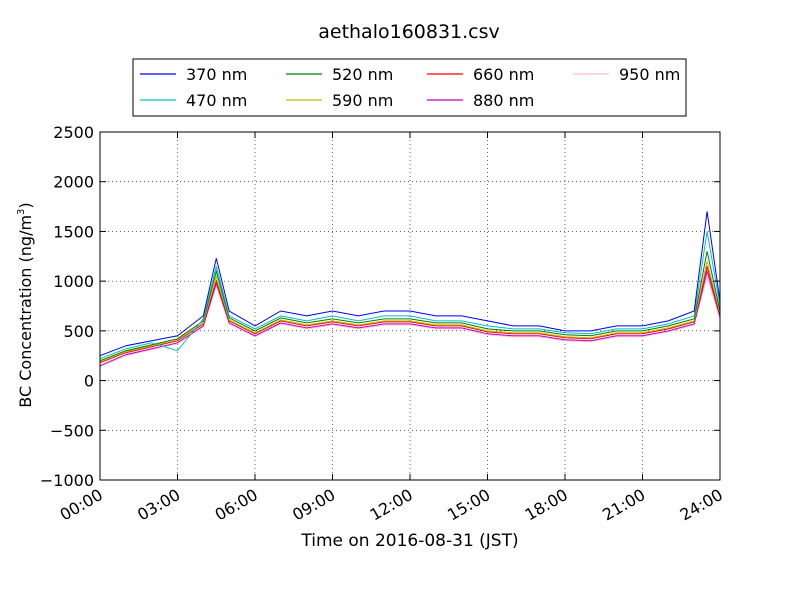  Describe the element at coordinates (503, 74) in the screenshot. I see `legend-label: 660 nm` at that location.